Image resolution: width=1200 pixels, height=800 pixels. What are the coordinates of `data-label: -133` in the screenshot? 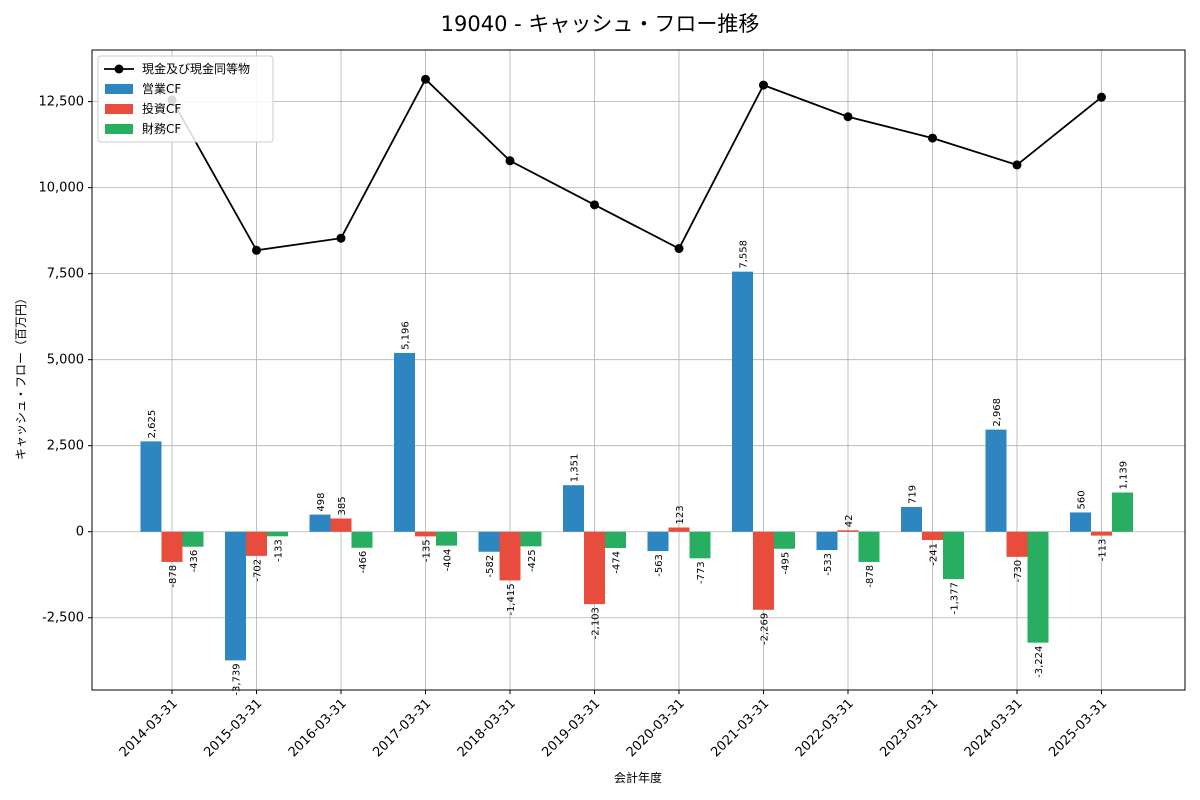 It's located at (279, 550).